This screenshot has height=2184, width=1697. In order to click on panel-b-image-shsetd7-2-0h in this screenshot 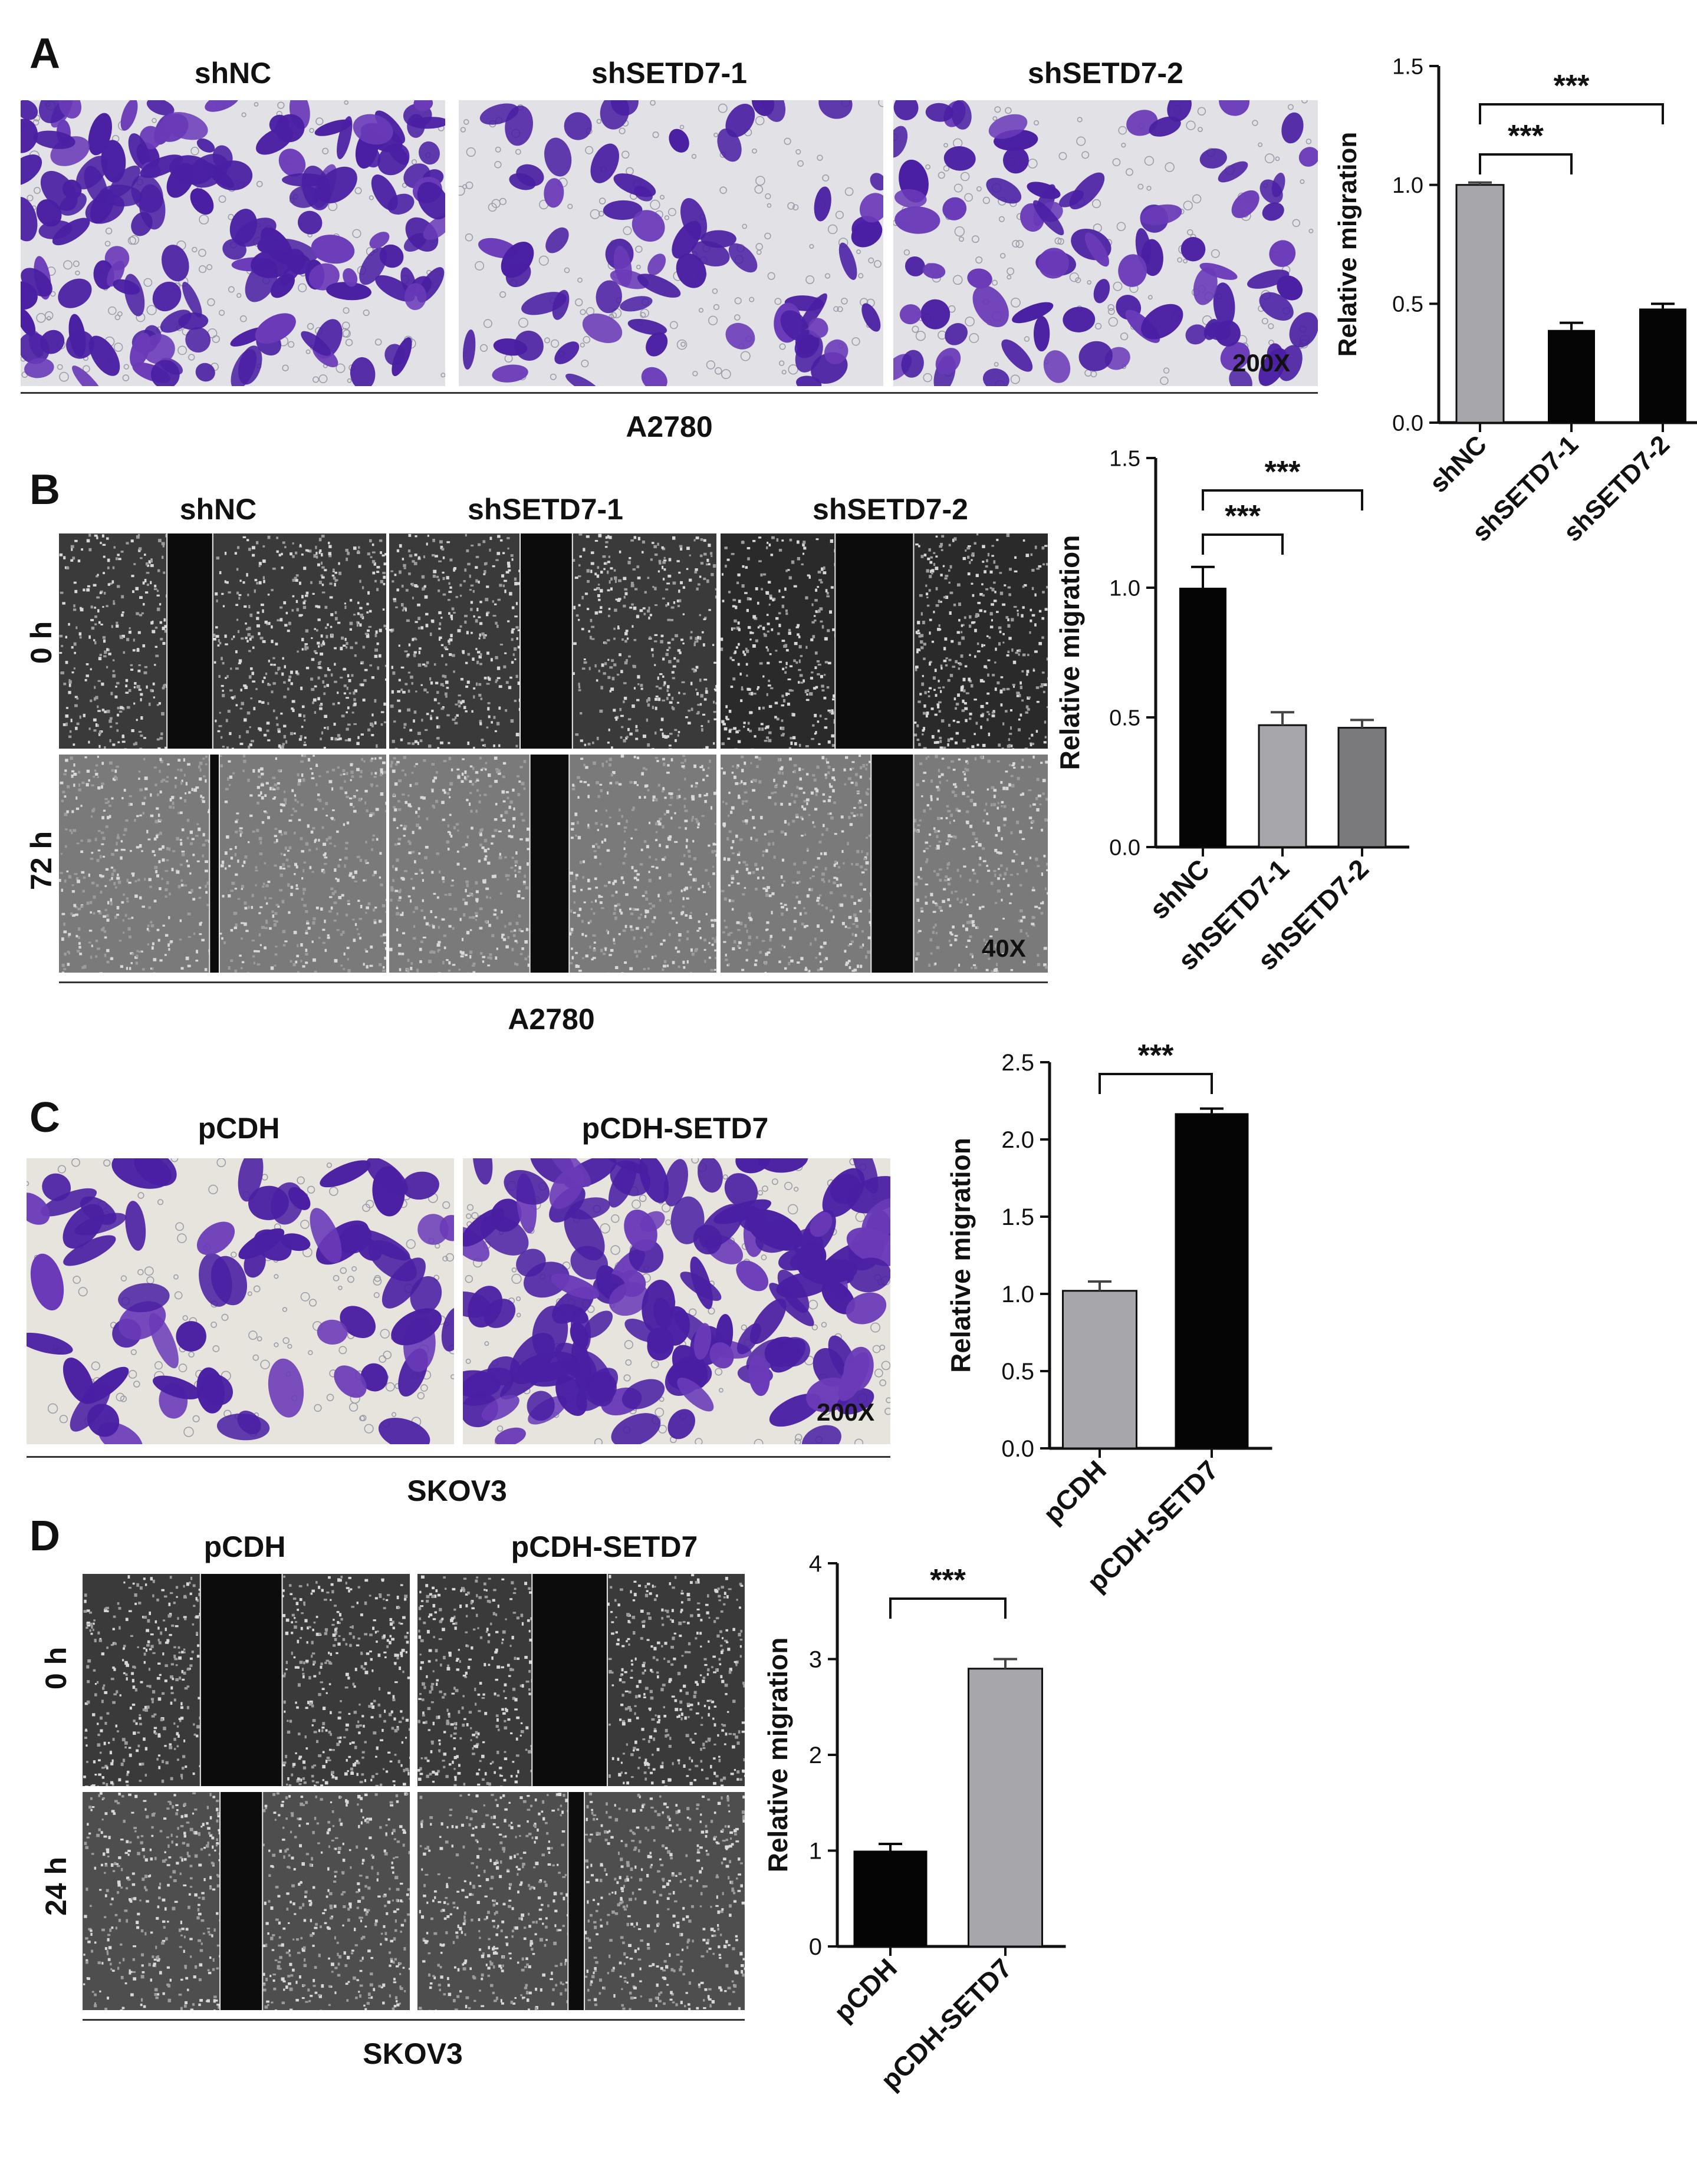, I will do `click(884, 641)`.